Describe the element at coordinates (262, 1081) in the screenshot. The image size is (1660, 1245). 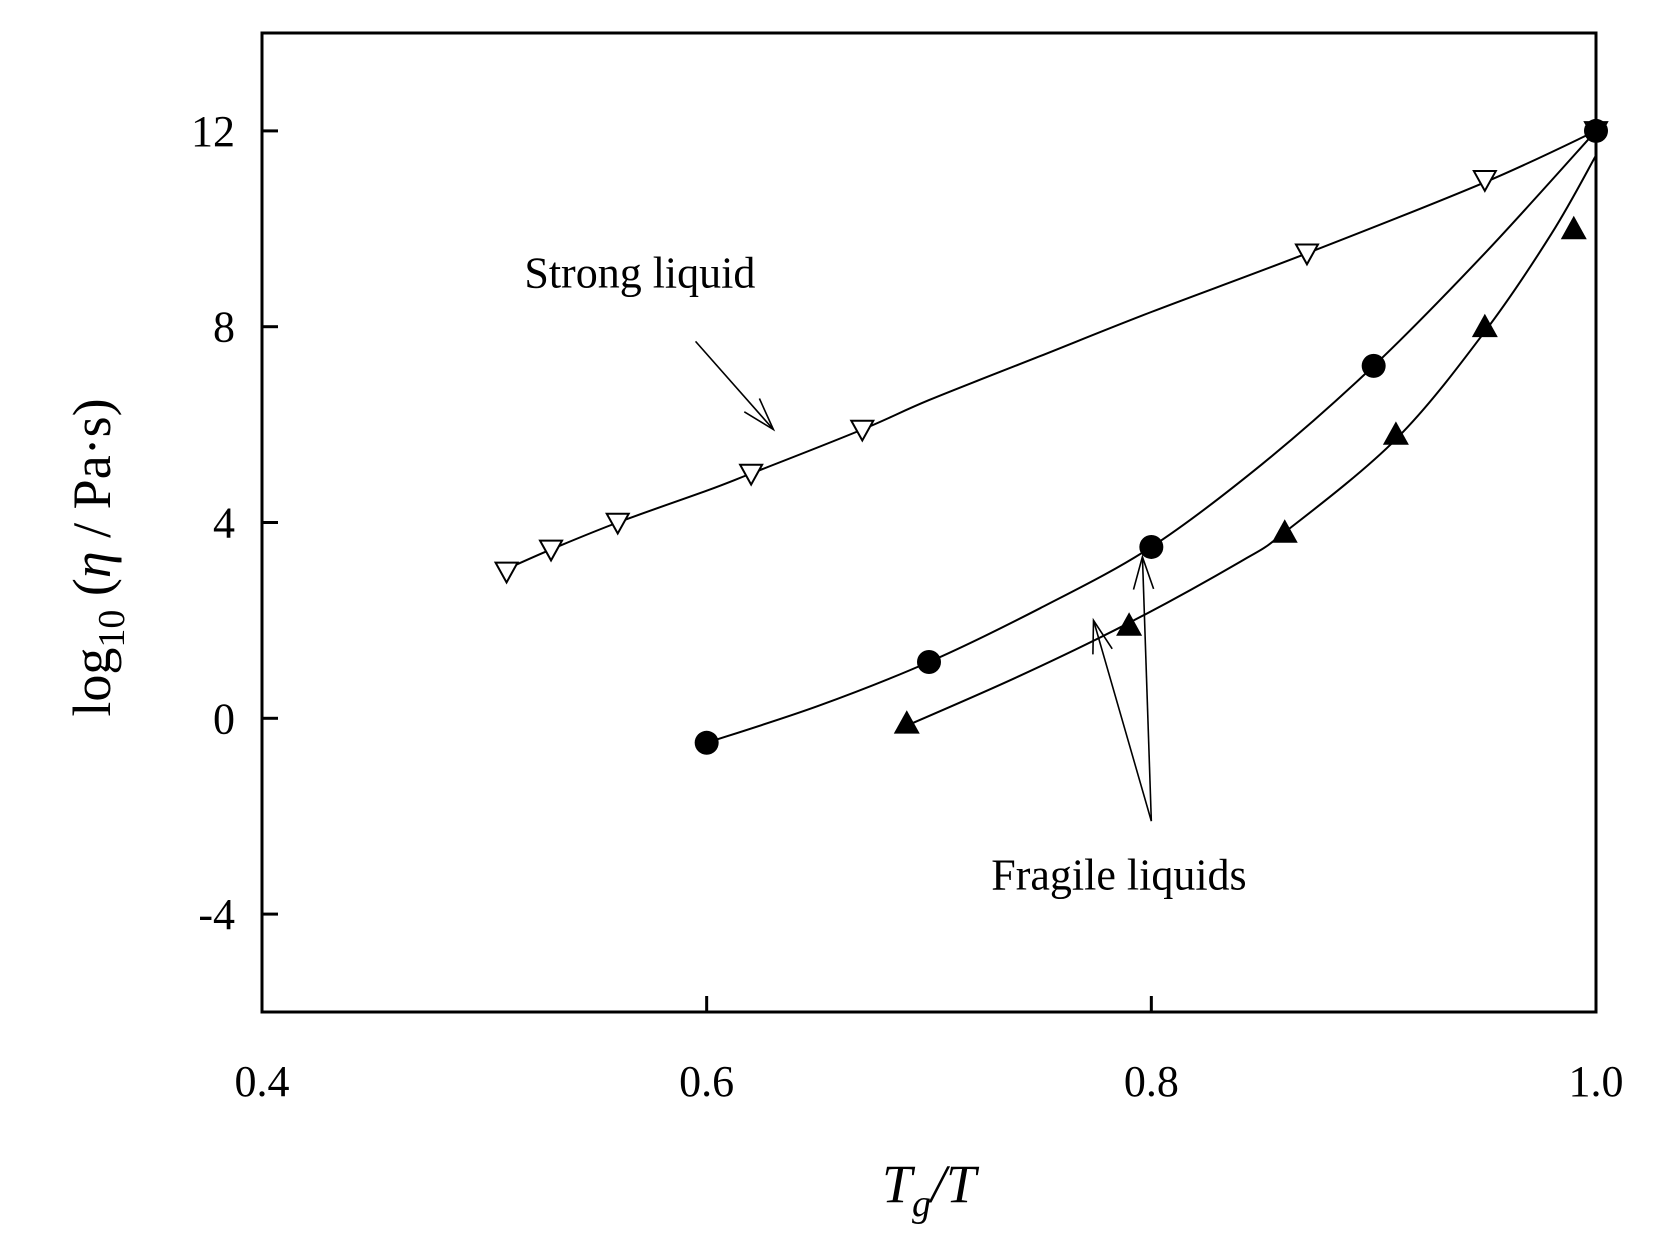
I see `x-tick-label: 0.4` at that location.